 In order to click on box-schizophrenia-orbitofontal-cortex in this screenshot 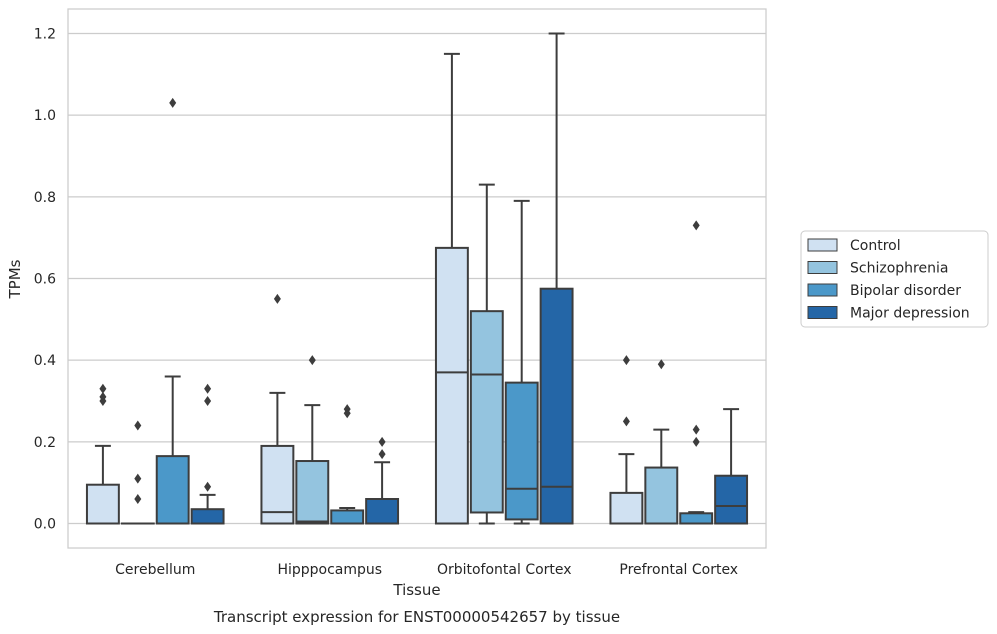, I will do `click(486, 354)`.